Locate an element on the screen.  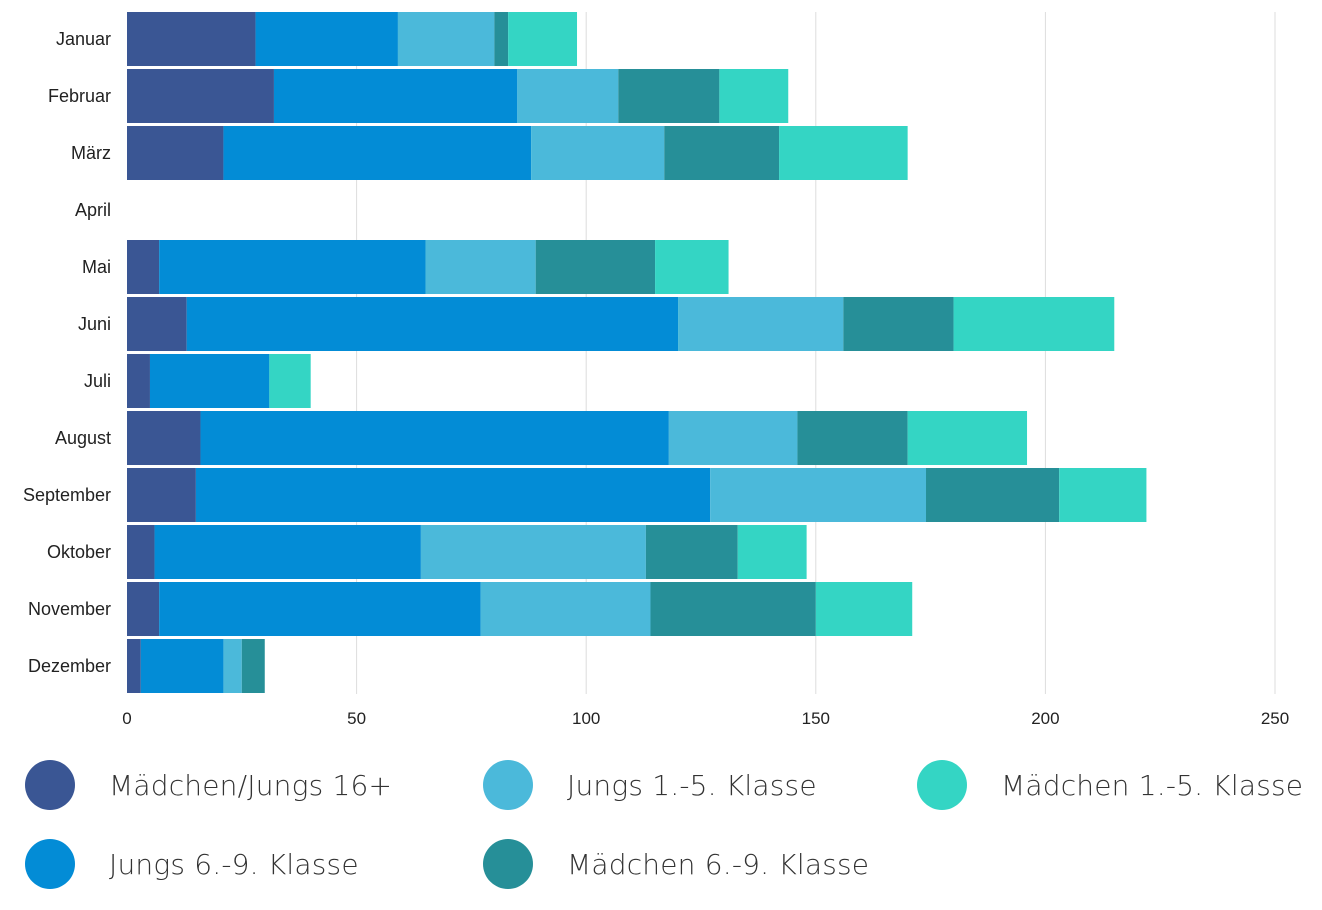
category-label: Juni is located at coordinates (94, 324).